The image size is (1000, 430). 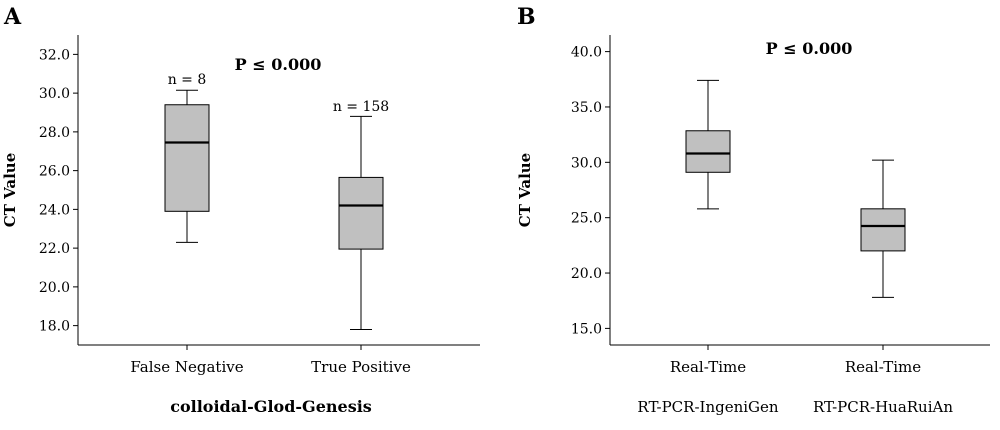 I want to click on n-label: n = 158, so click(x=361, y=107).